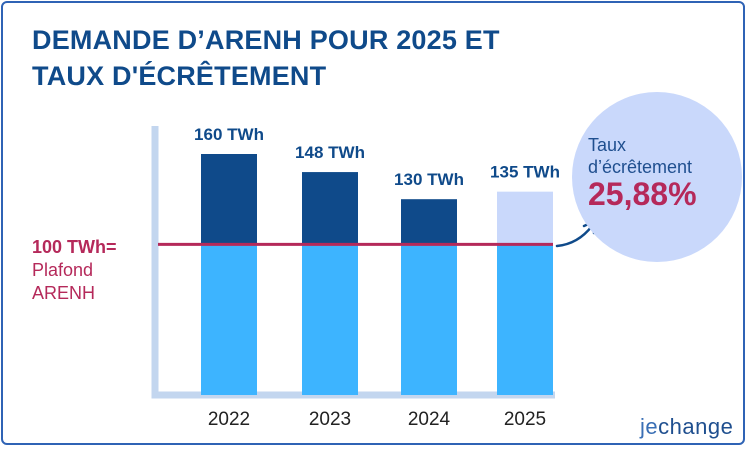  Describe the element at coordinates (330, 152) in the screenshot. I see `bar-2023-value-label: 148 TWh` at that location.